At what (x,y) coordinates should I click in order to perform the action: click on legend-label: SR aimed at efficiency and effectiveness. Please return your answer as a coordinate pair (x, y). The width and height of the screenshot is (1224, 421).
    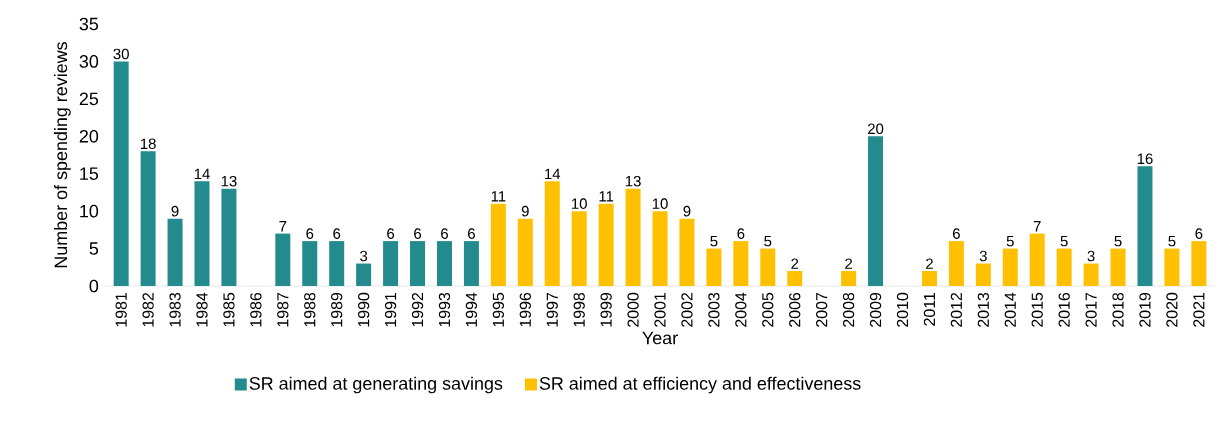
    Looking at the image, I should click on (700, 385).